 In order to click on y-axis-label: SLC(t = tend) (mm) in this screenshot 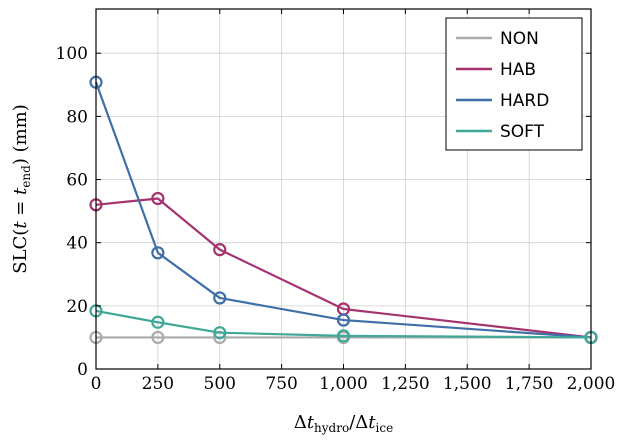, I will do `click(21, 189)`.